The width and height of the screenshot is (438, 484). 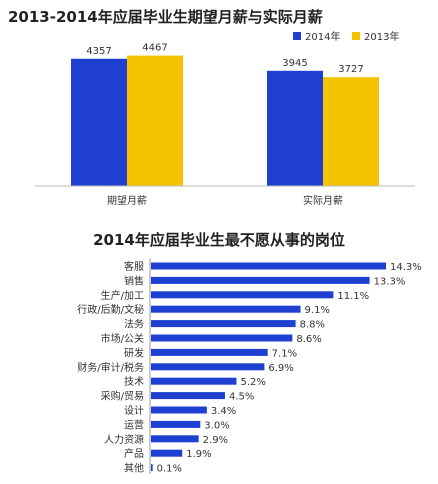 What do you see at coordinates (280, 368) in the screenshot?
I see `data-label-财务/审计/税务: 6.9%` at bounding box center [280, 368].